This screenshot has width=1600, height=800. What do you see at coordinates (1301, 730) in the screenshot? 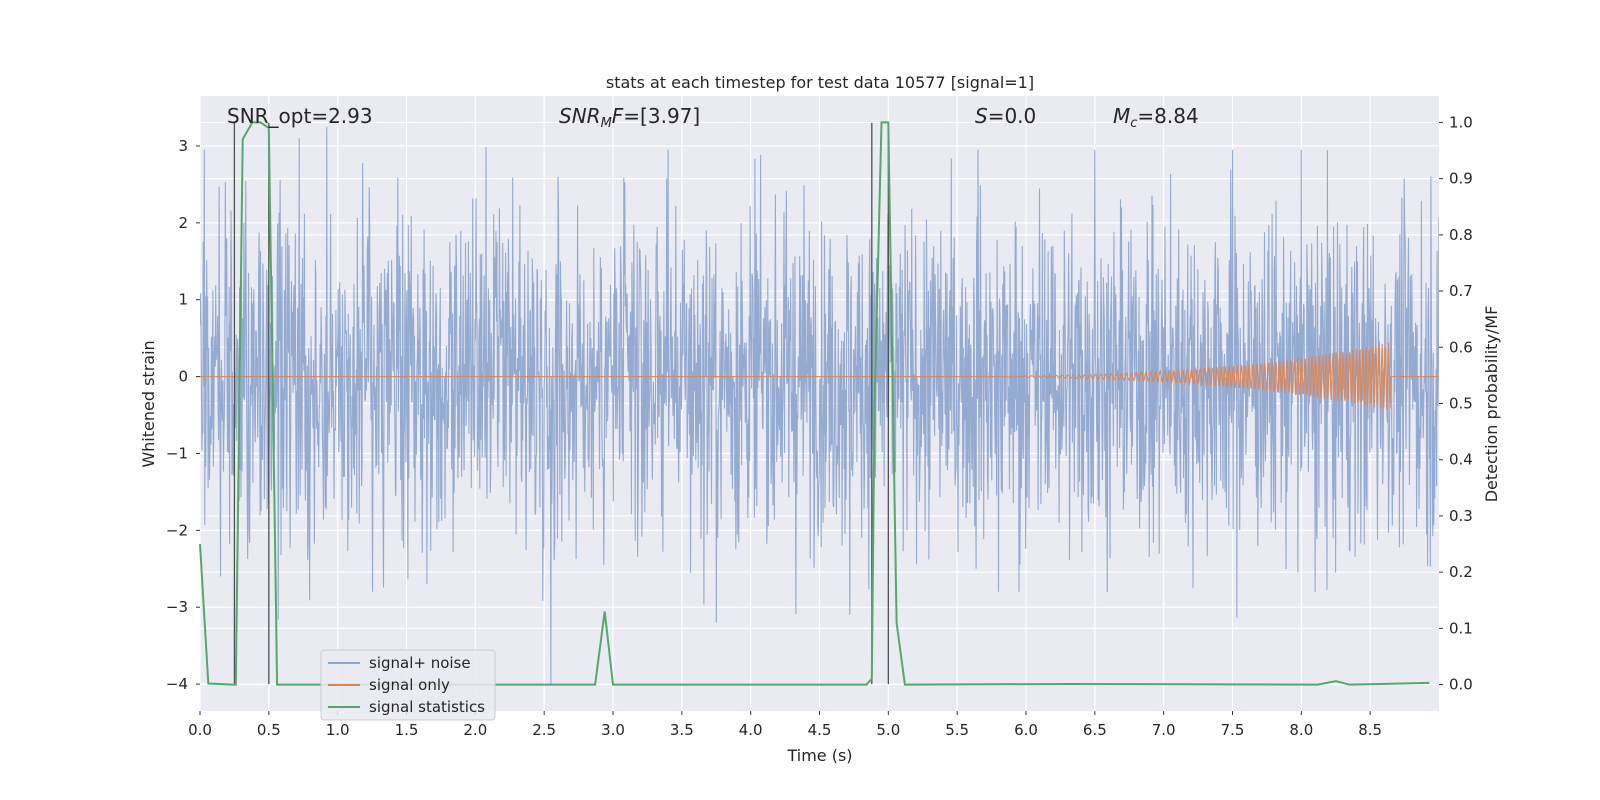
I see `x-tick-label: 8.0` at bounding box center [1301, 730].